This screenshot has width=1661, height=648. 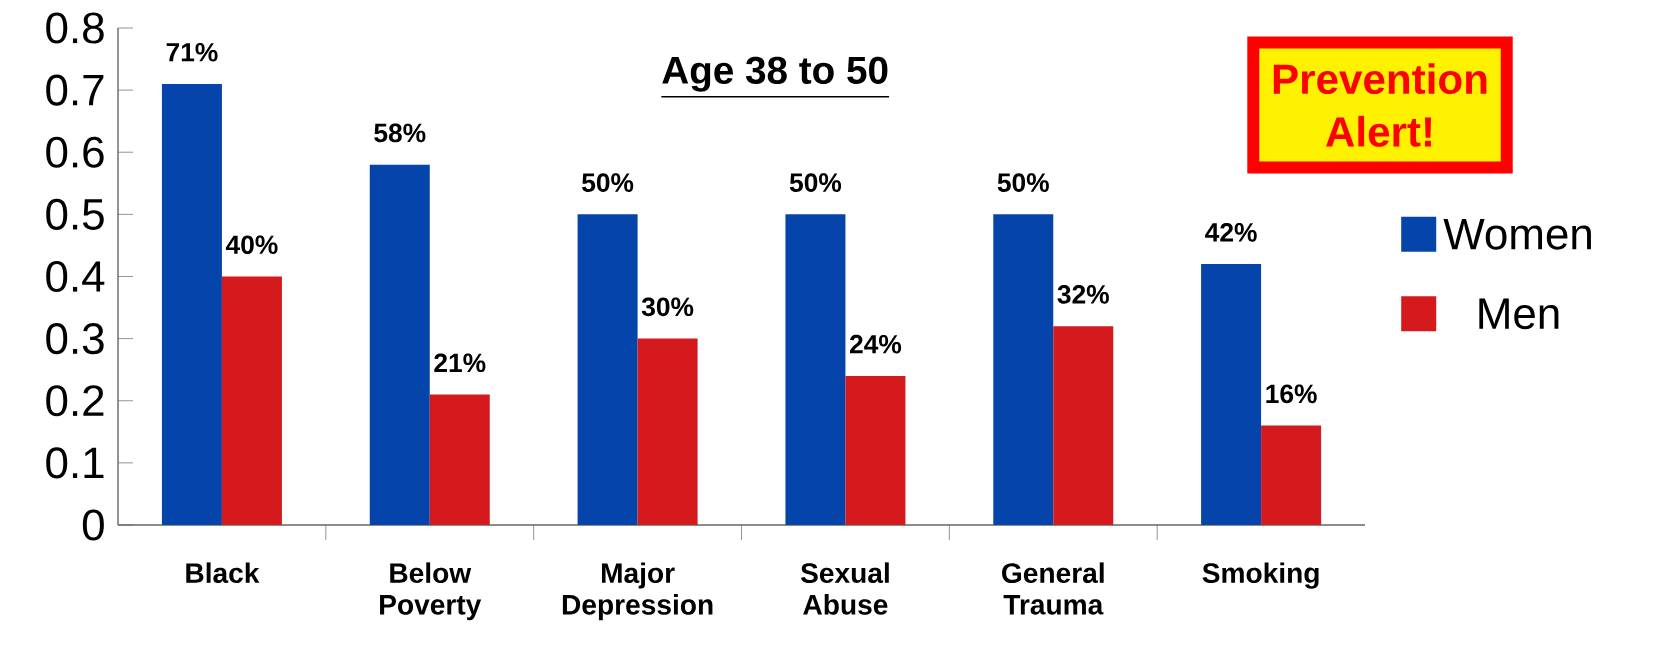 What do you see at coordinates (75, 276) in the screenshot?
I see `y-tick-label: 0.4` at bounding box center [75, 276].